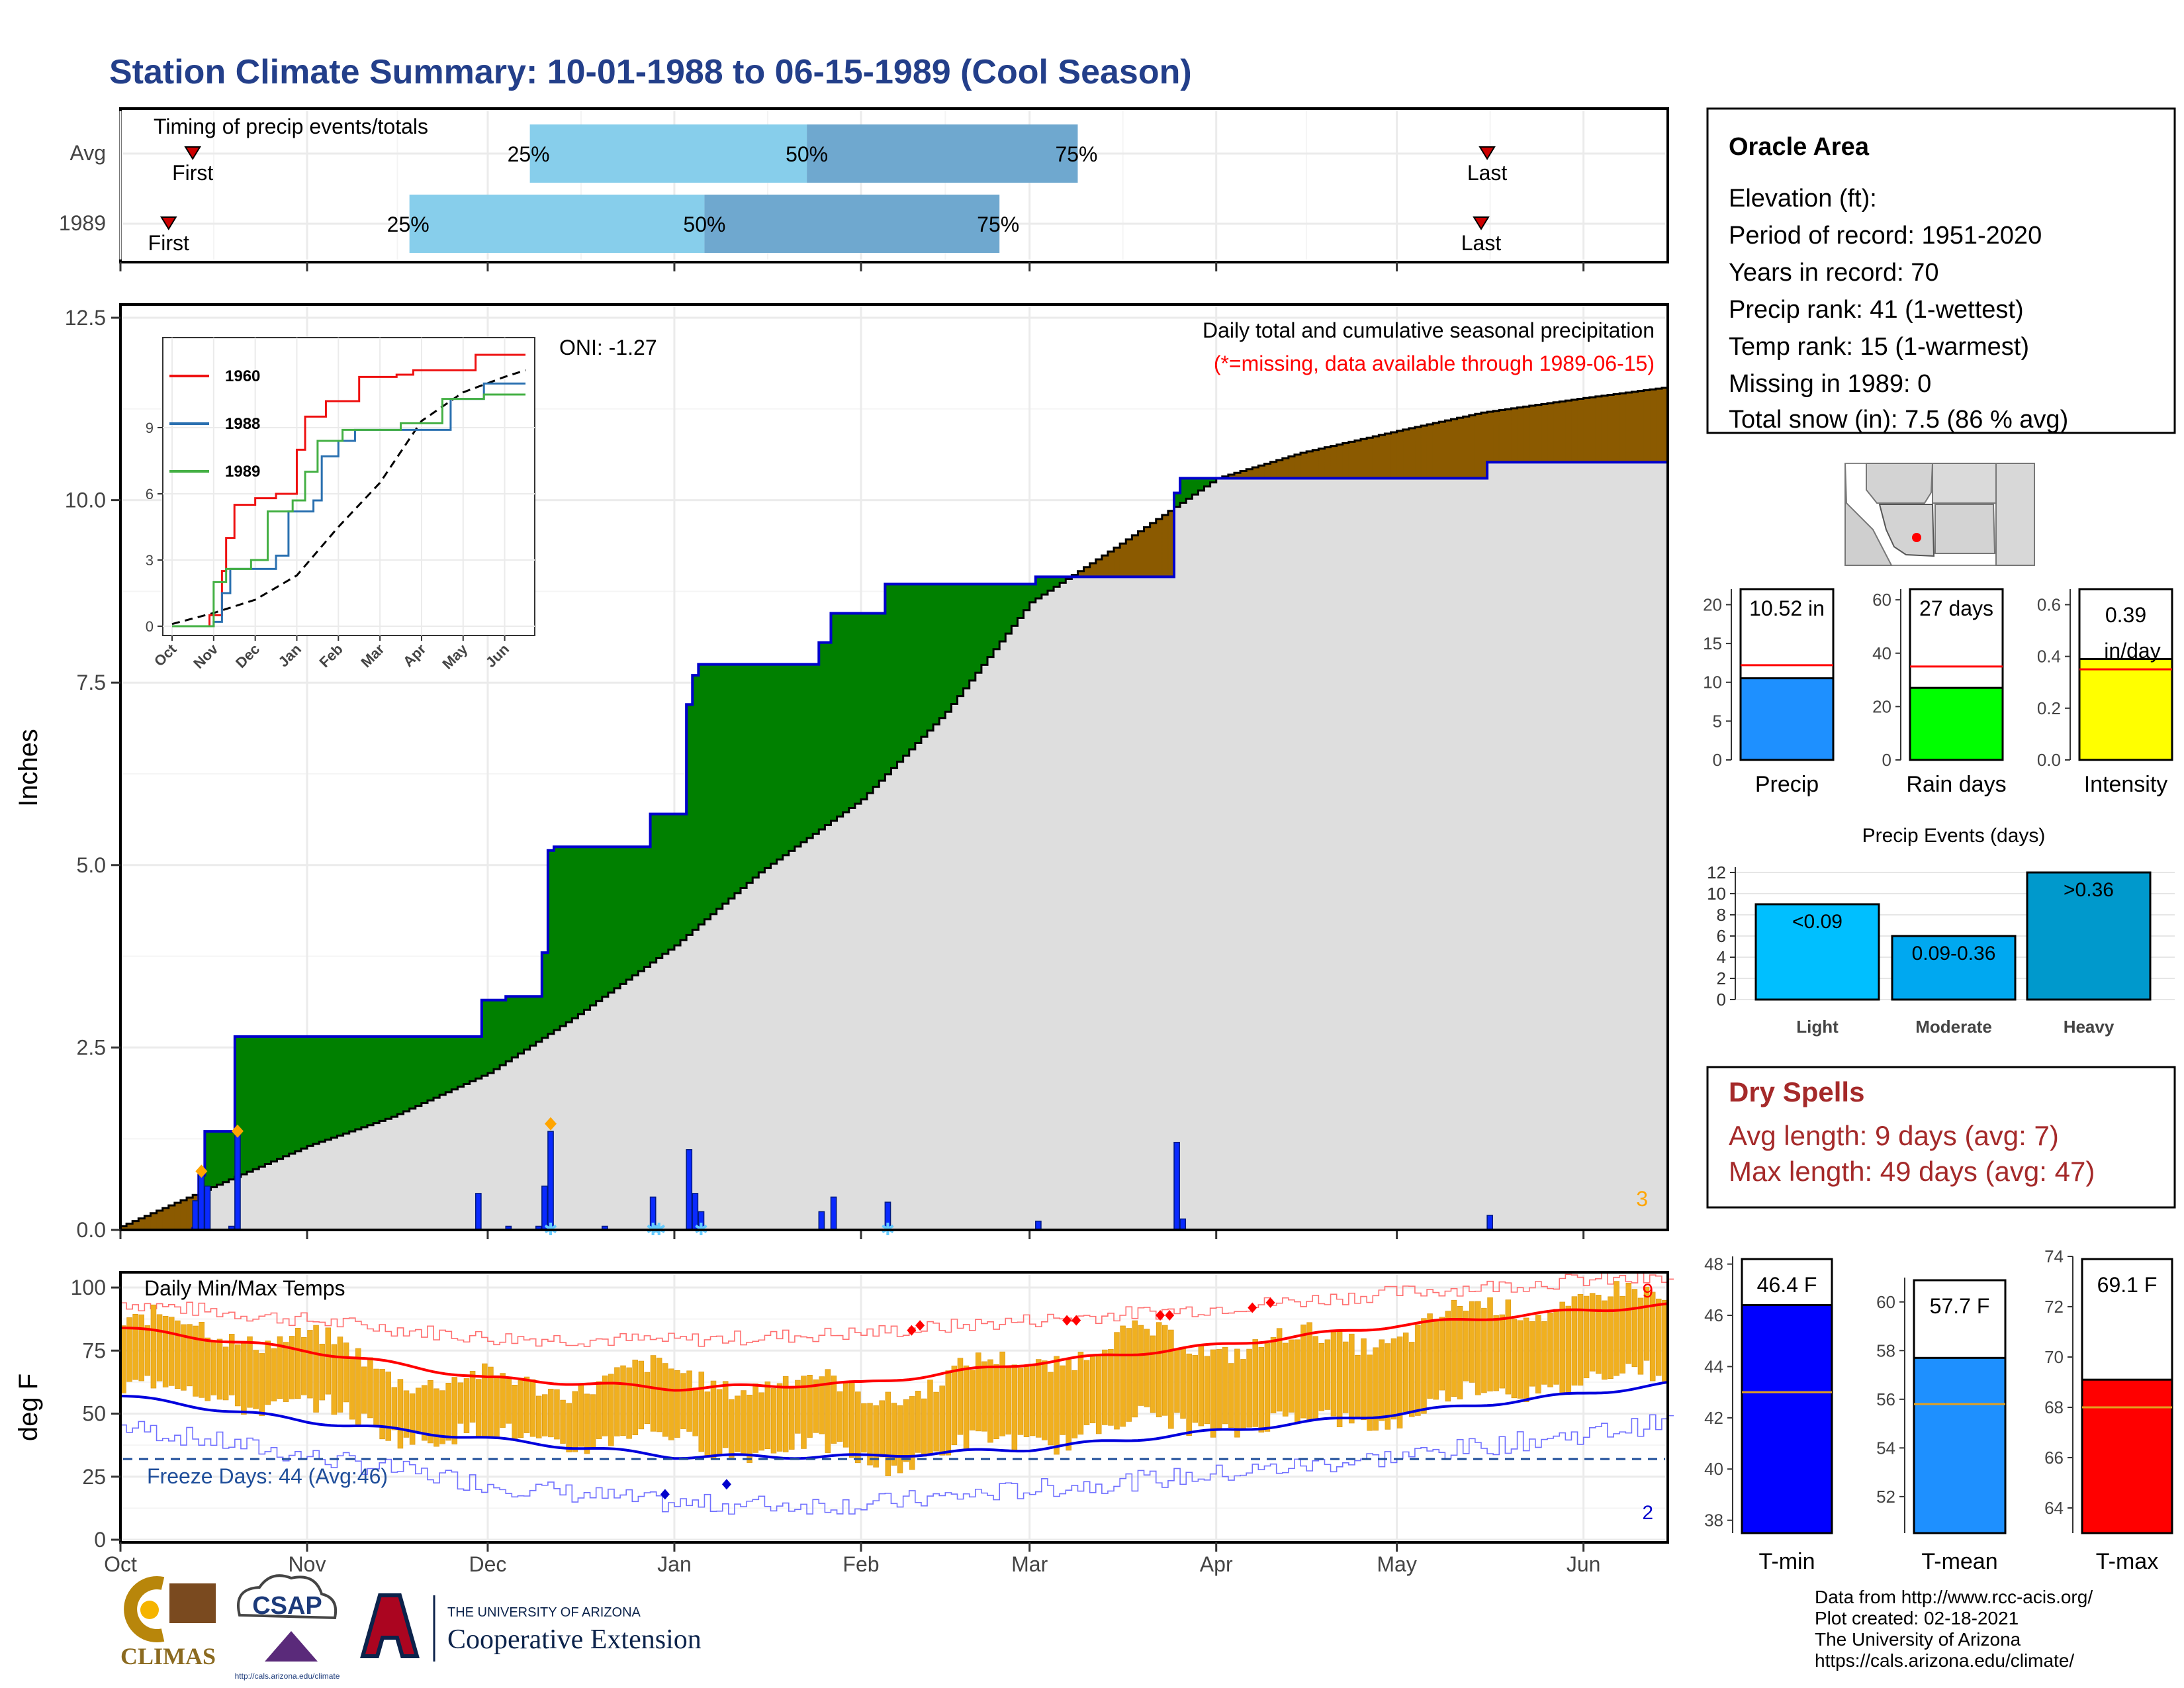 The image size is (2184, 1688). Describe the element at coordinates (1487, 153) in the screenshot. I see `timing-avg-last-marker` at that location.